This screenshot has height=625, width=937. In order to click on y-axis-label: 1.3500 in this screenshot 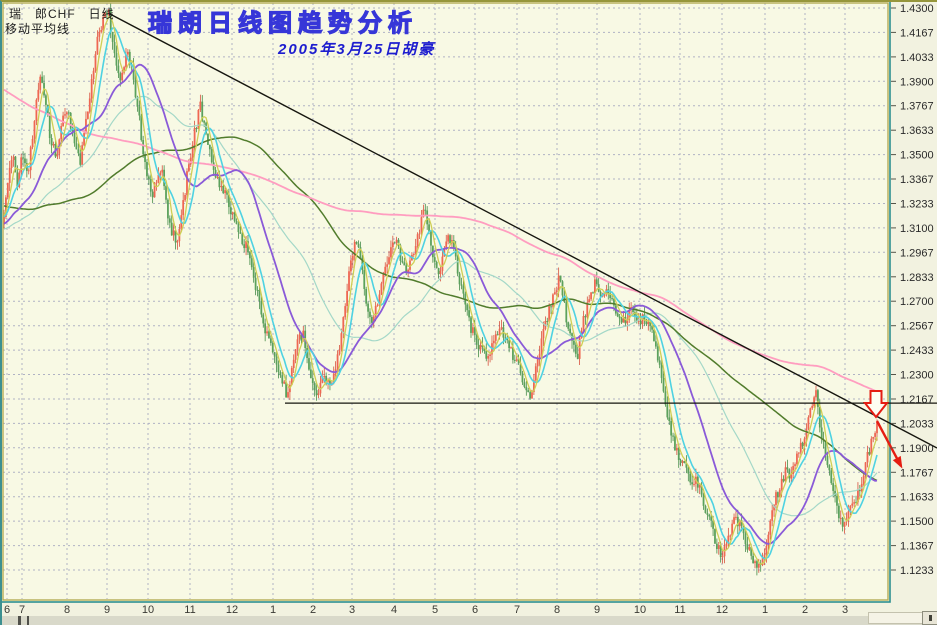, I will do `click(917, 156)`.